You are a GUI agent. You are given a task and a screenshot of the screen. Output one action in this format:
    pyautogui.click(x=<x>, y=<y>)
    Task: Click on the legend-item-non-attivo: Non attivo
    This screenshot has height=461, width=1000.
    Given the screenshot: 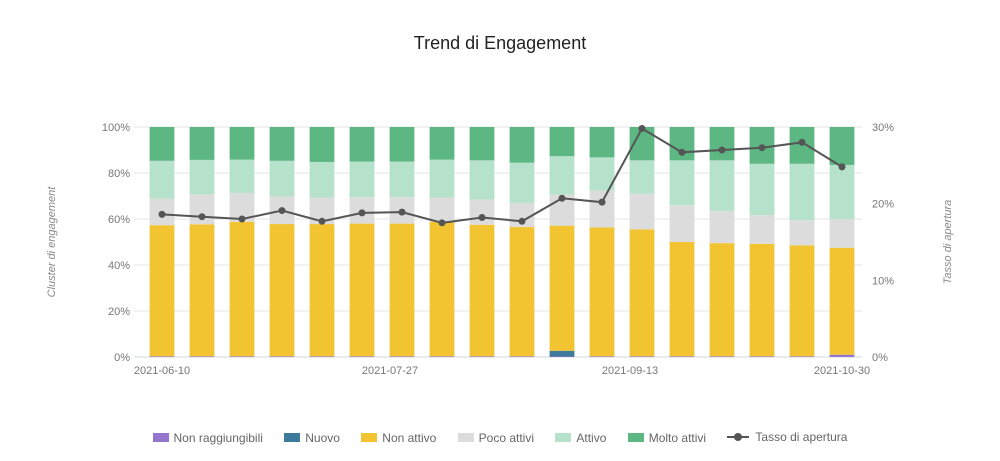 What is the action you would take?
    pyautogui.click(x=398, y=438)
    